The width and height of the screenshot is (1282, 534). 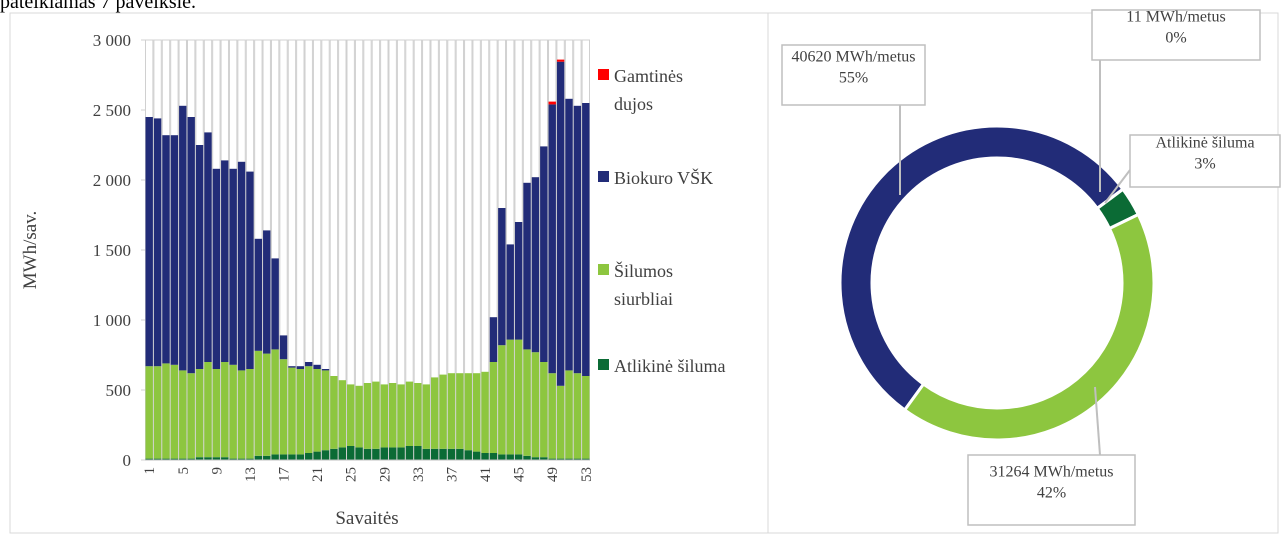 What do you see at coordinates (112, 40) in the screenshot?
I see `y-tick-label: 3 000` at bounding box center [112, 40].